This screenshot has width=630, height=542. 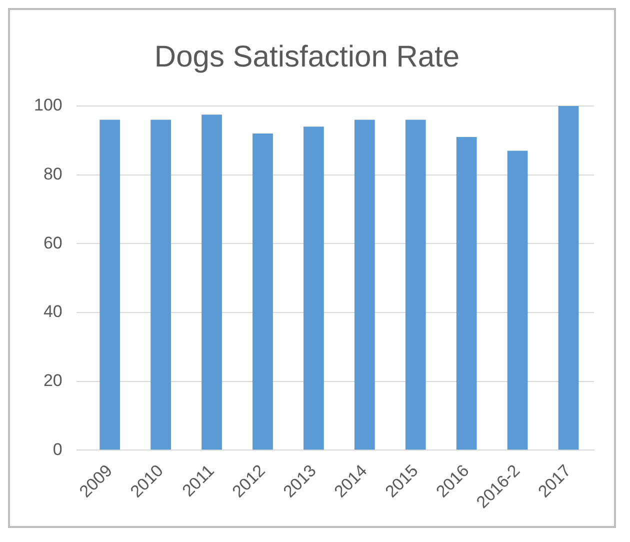 What do you see at coordinates (48, 105) in the screenshot?
I see `y-tick-label: 100` at bounding box center [48, 105].